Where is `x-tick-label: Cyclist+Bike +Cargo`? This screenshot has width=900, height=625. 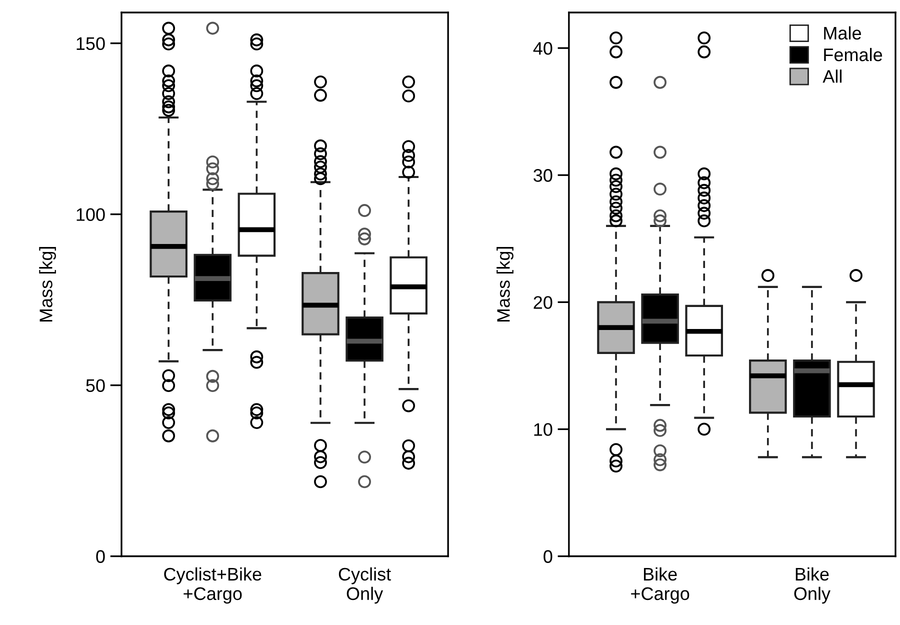
x-tick-label: Cyclist+Bike +Cargo is located at coordinates (213, 585).